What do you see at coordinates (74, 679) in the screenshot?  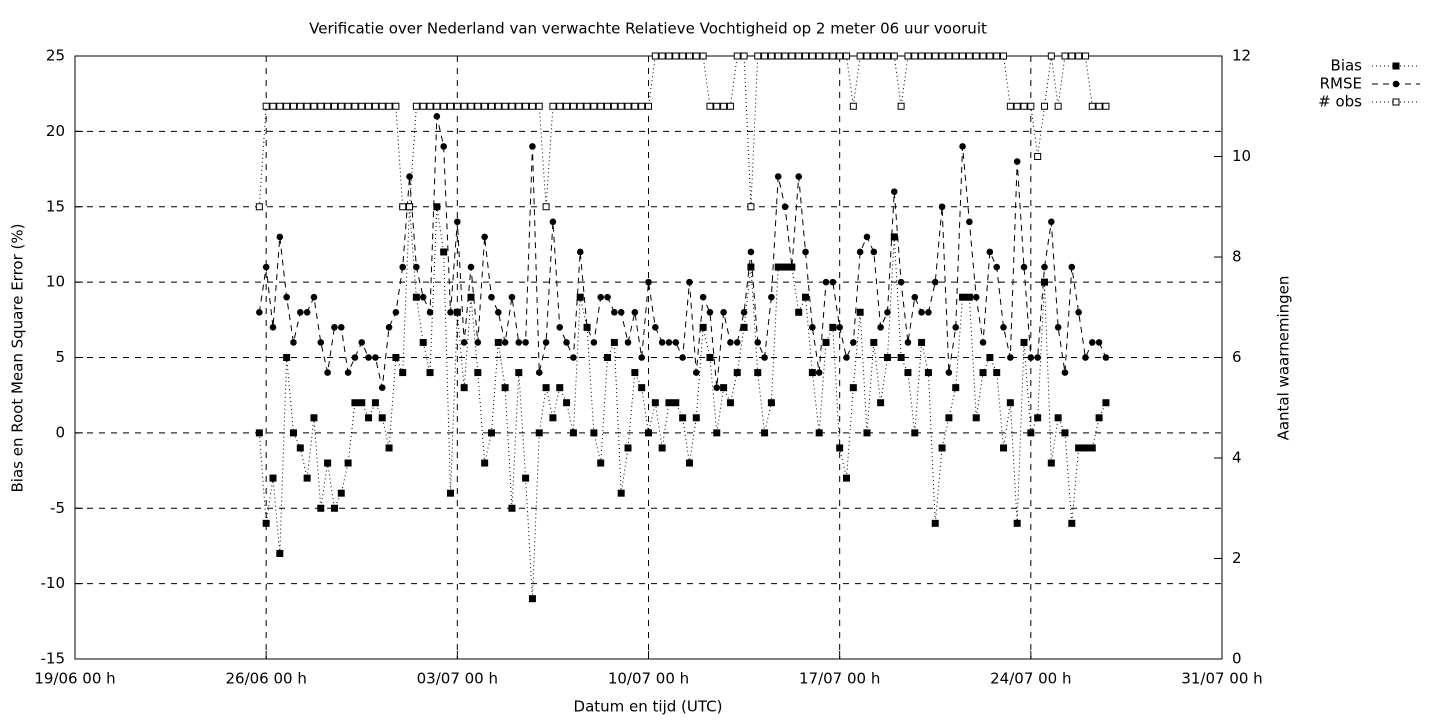 I see `x-tick-label: 19/06 00 h` at bounding box center [74, 679].